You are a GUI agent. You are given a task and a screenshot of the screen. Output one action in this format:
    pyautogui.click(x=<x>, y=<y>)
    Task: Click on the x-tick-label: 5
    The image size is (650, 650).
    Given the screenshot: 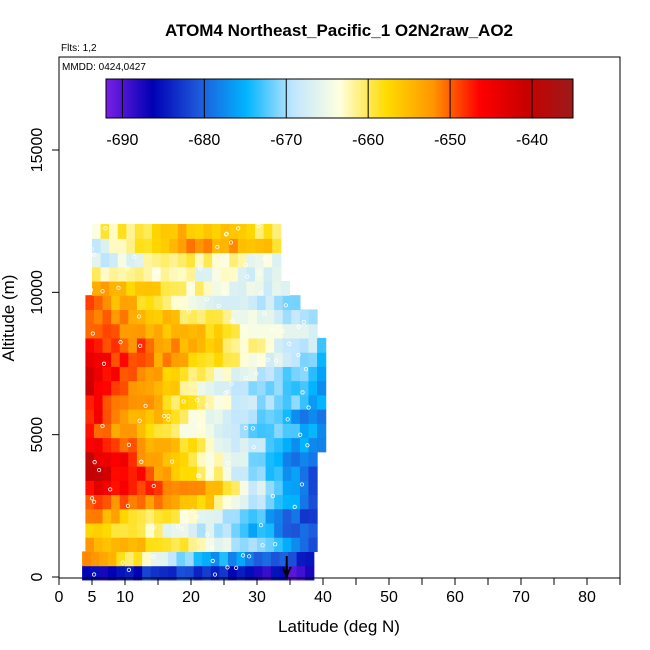 What is the action you would take?
    pyautogui.click(x=92, y=597)
    